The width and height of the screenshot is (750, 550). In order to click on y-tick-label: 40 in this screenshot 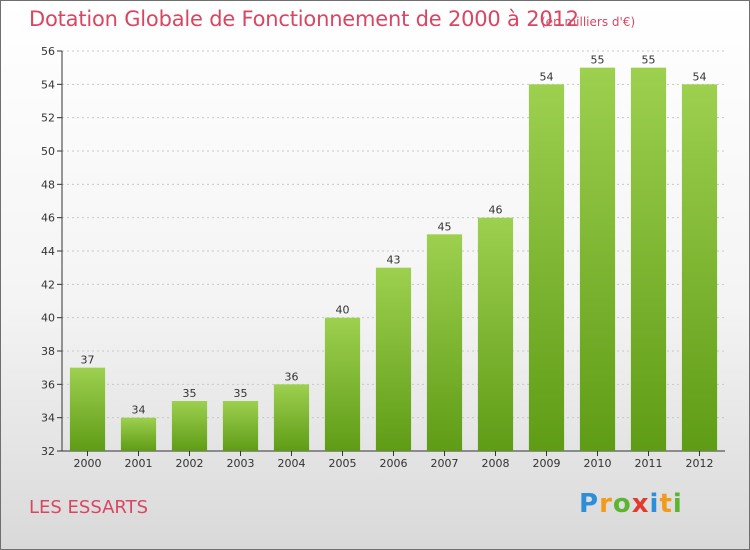, I will do `click(48, 318)`.